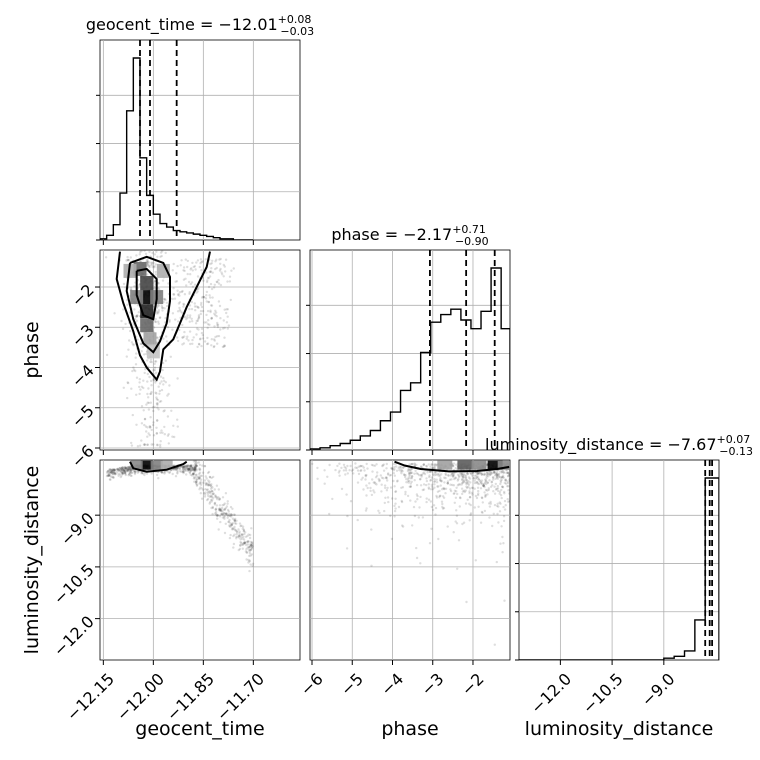 Image resolution: width=760 pixels, height=760 pixels. I want to click on x-tick-label-luminosity_distance-1: −10.5, so click(603, 693).